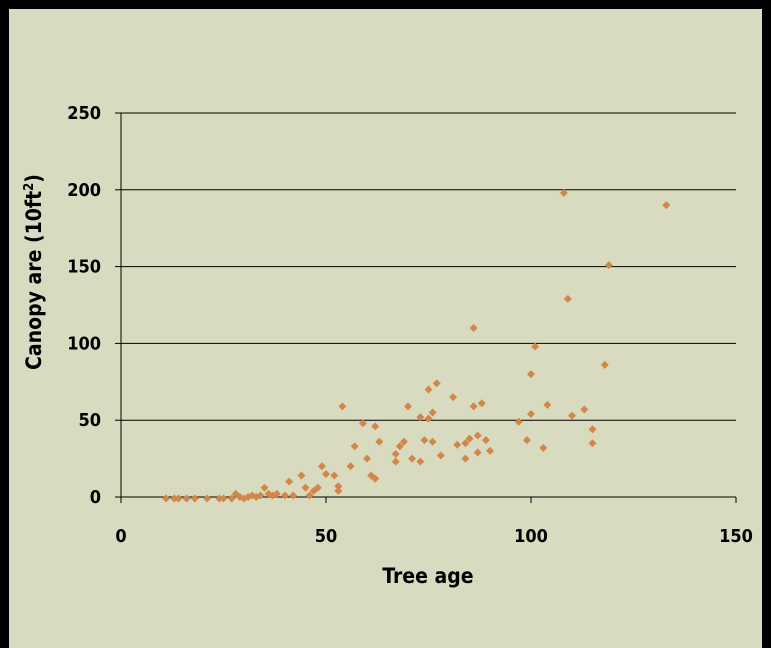  What do you see at coordinates (84, 267) in the screenshot?
I see `y-tick-label: 150` at bounding box center [84, 267].